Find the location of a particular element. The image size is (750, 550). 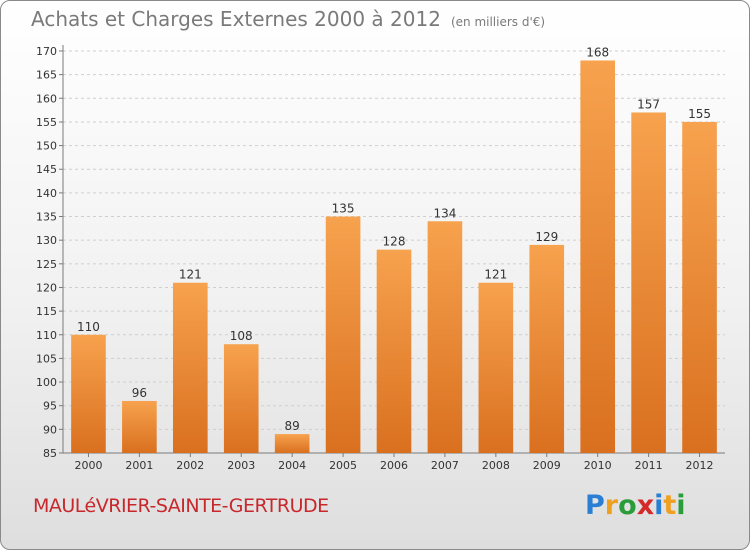

x-tick-label-2010: 2010 is located at coordinates (598, 465).